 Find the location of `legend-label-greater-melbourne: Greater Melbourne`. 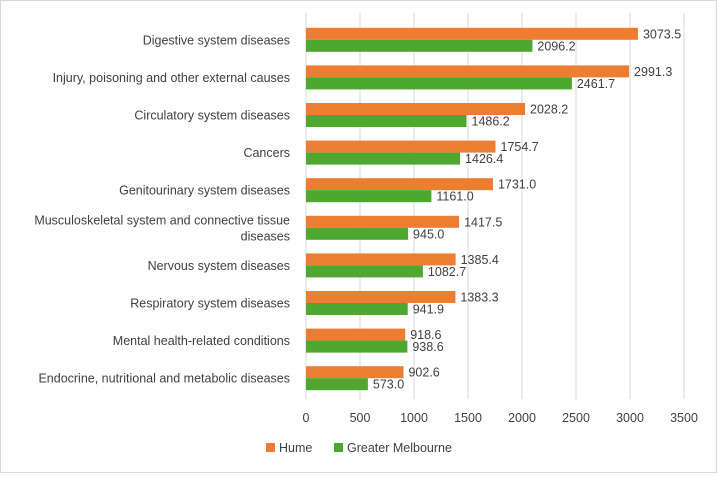

legend-label-greater-melbourne: Greater Melbourne is located at coordinates (399, 448).